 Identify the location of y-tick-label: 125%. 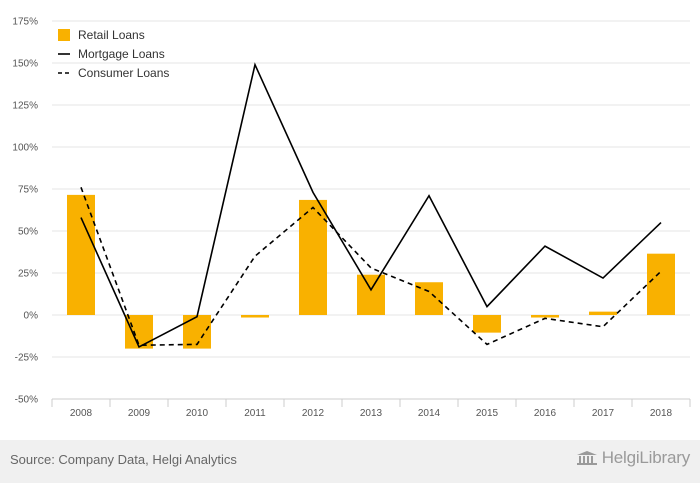
(25, 106).